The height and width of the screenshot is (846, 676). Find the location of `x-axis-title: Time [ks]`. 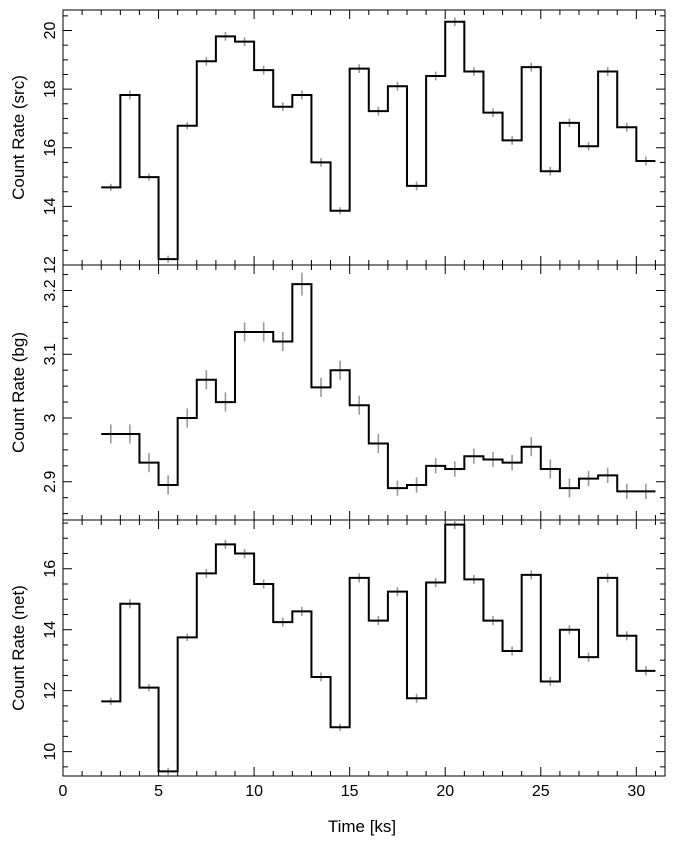

x-axis-title: Time [ks] is located at coordinates (362, 826).